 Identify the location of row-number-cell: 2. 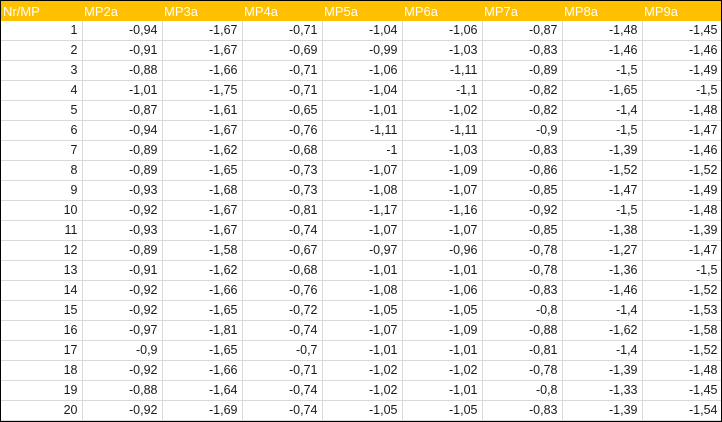
(42, 50).